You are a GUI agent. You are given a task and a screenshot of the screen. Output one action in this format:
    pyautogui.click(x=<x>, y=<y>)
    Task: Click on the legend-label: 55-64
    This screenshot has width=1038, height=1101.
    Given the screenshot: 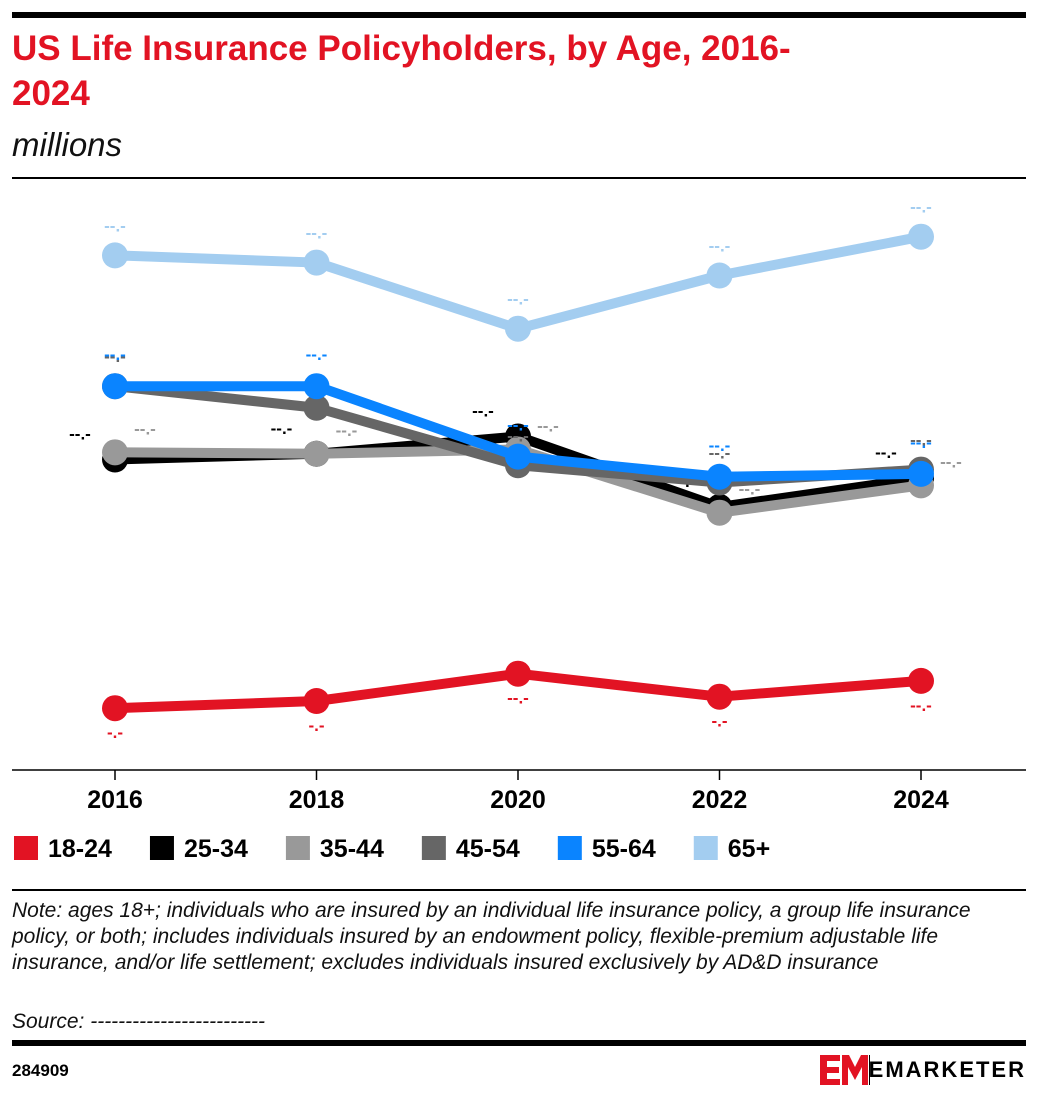 What is the action you would take?
    pyautogui.click(x=624, y=849)
    